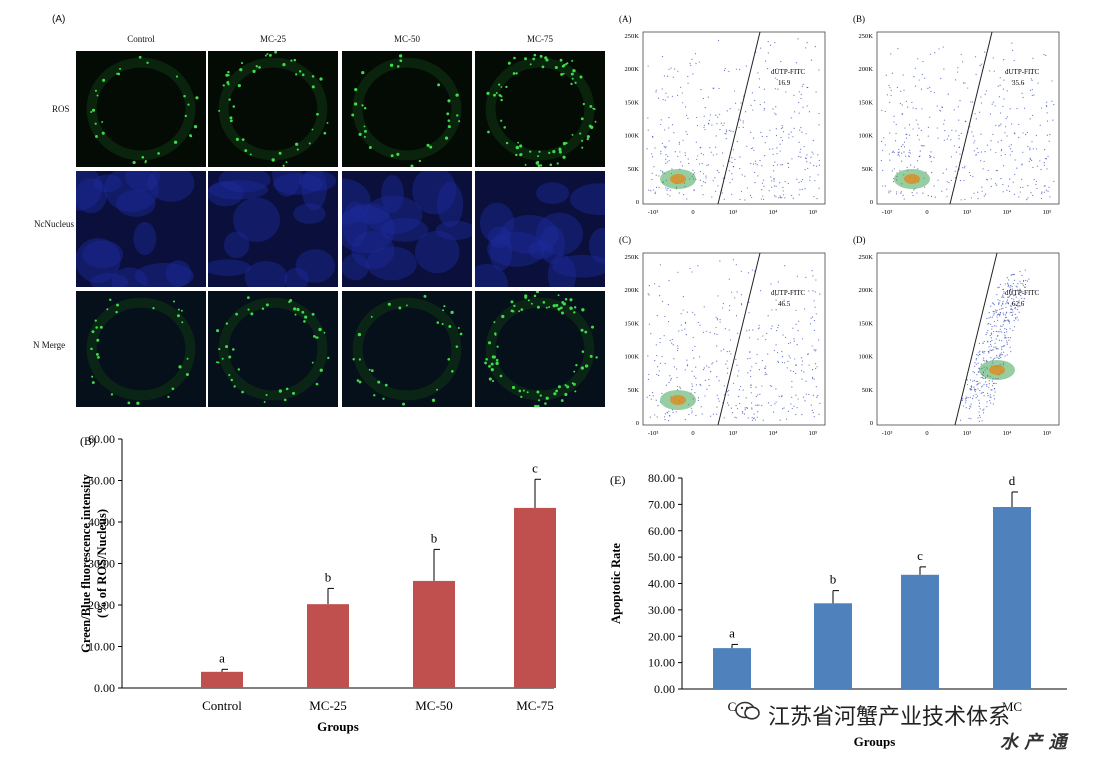 The width and height of the screenshot is (1099, 761). What do you see at coordinates (434, 705) in the screenshot?
I see `category-label: MC-50` at bounding box center [434, 705].